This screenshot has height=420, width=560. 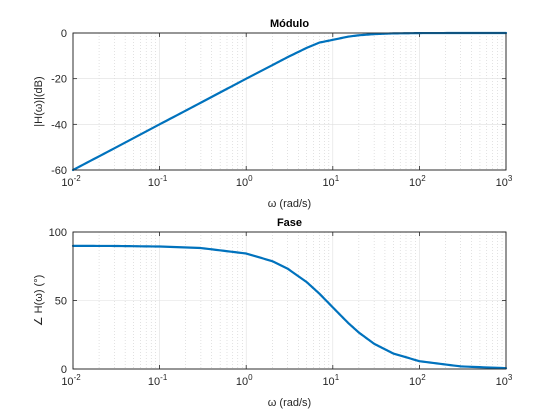 What do you see at coordinates (289, 223) in the screenshot?
I see `phase-plot-title: Fase` at bounding box center [289, 223].